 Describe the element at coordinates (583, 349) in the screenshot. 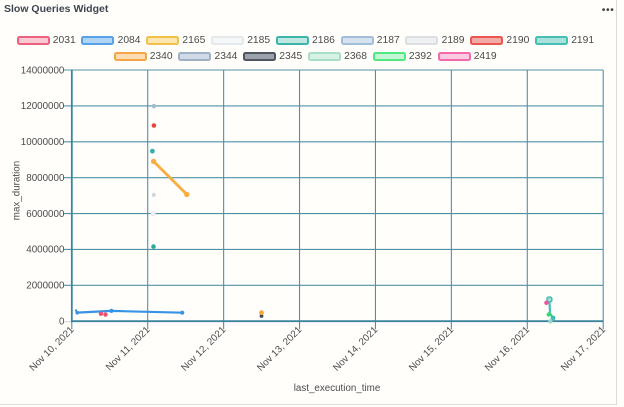

I see `svg-text: Nov 17, 2021` at that location.